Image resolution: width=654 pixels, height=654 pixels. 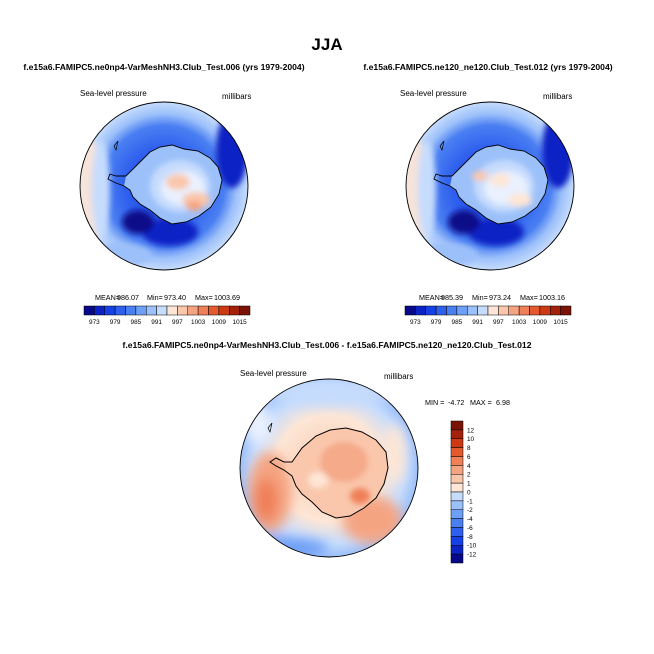 What do you see at coordinates (529, 297) in the screenshot?
I see `panel-2-max-label: Max=` at bounding box center [529, 297].